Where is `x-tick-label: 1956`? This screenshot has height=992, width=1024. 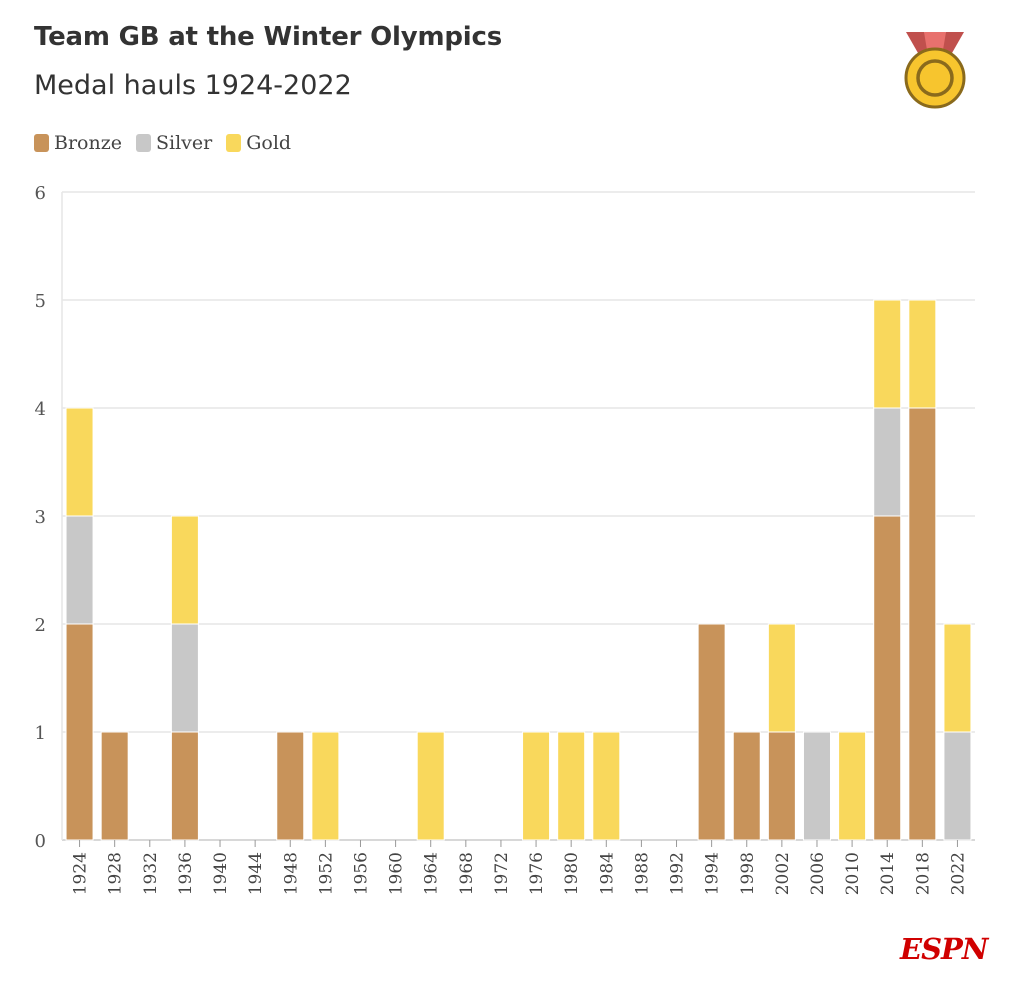
x-tick-label: 1956 is located at coordinates (361, 873).